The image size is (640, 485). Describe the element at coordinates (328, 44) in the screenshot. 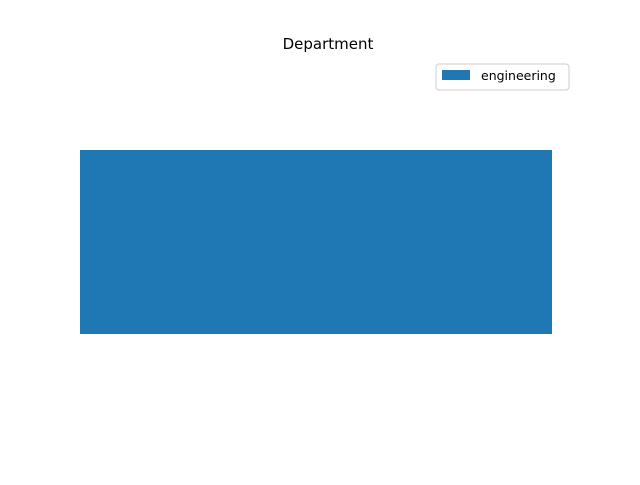

I see `chart-title: Department` at that location.